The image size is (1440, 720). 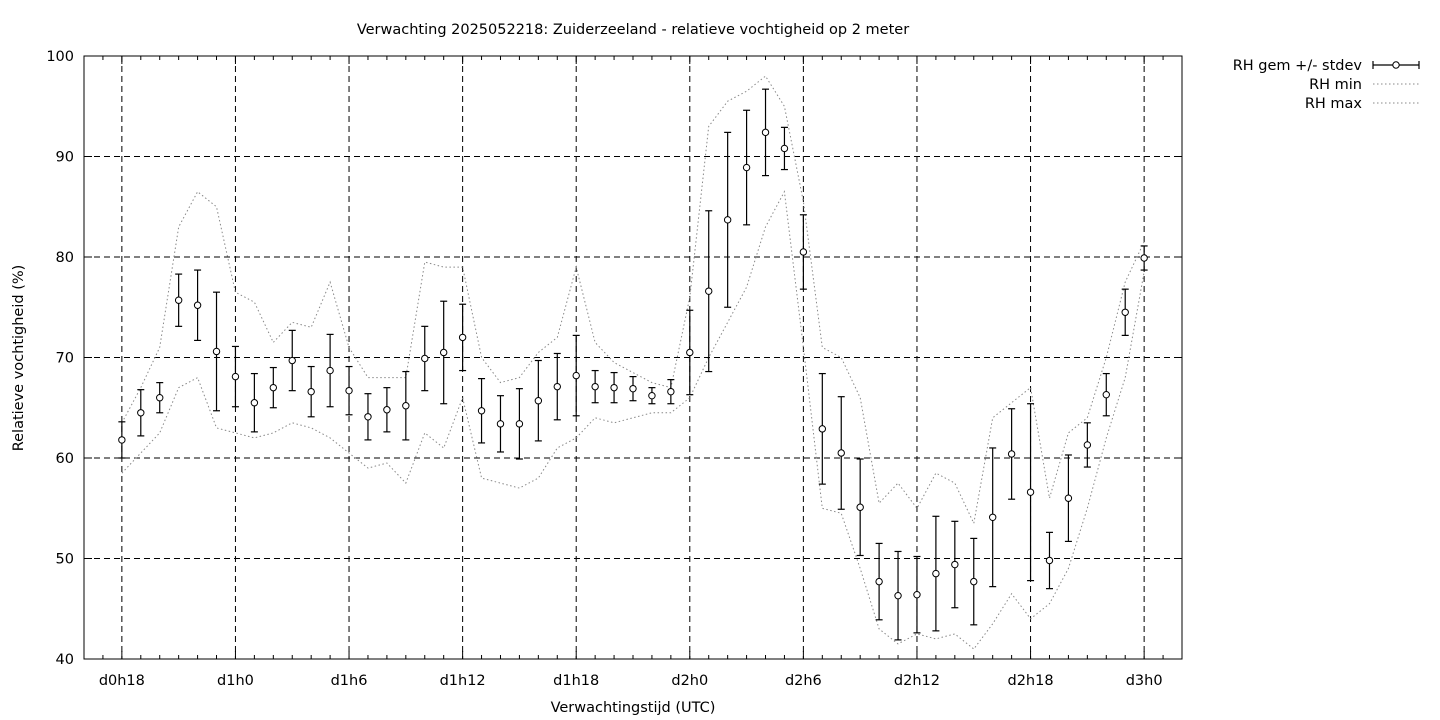 I want to click on legend-label: RH min, so click(x=1335, y=85).